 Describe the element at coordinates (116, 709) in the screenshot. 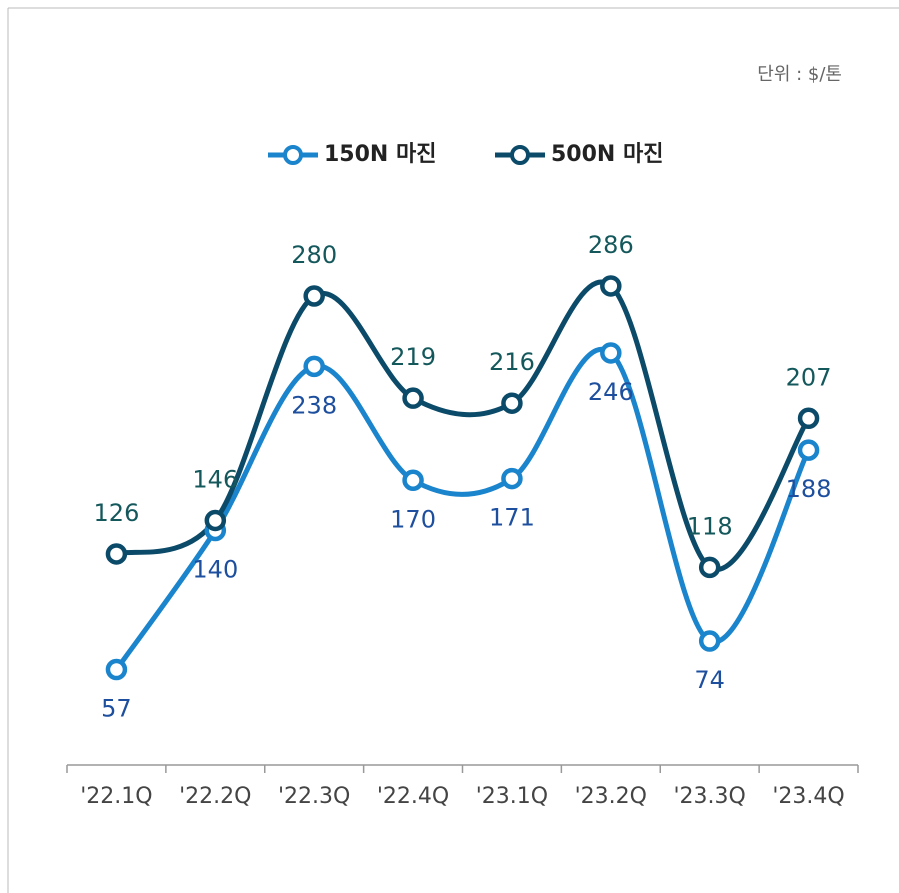

I see `data-label: 57` at that location.